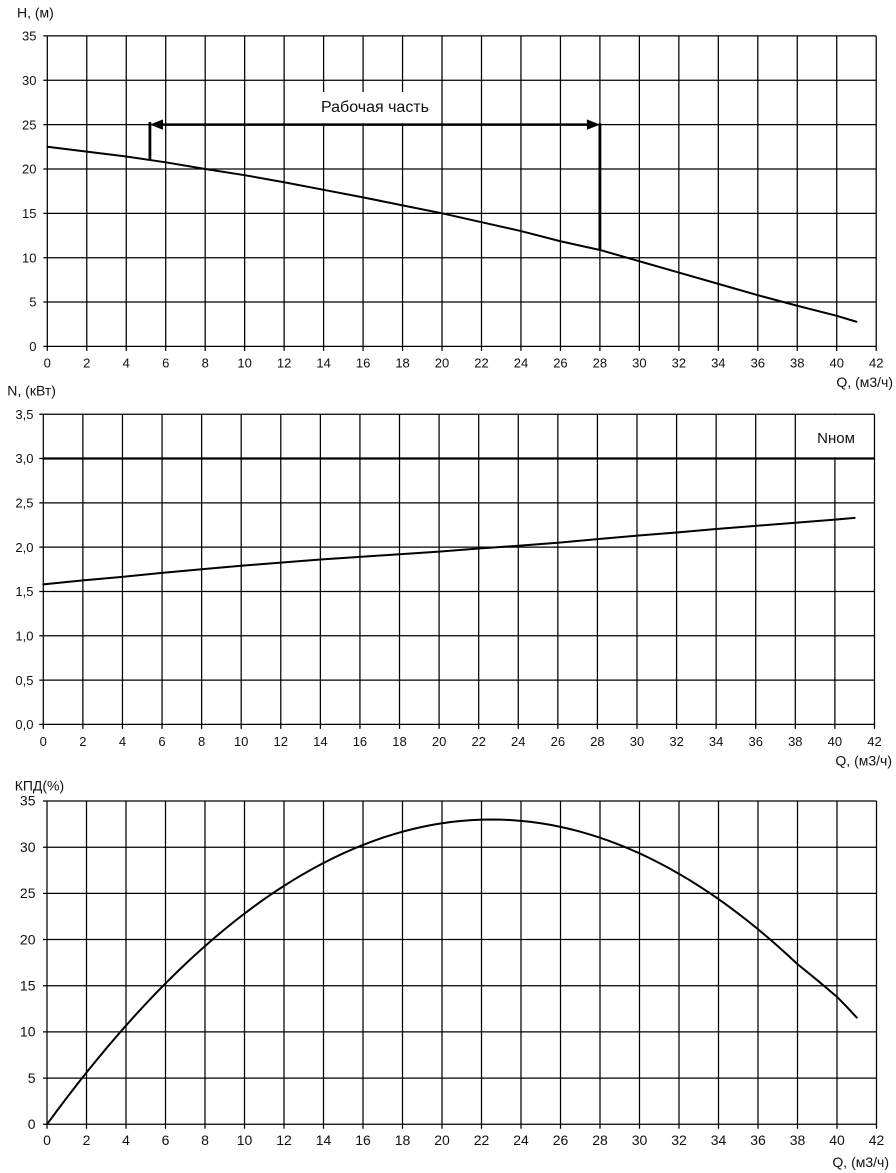 The image size is (896, 1173). Describe the element at coordinates (31, 391) in the screenshot. I see `svg-text: N, (кВт)` at that location.